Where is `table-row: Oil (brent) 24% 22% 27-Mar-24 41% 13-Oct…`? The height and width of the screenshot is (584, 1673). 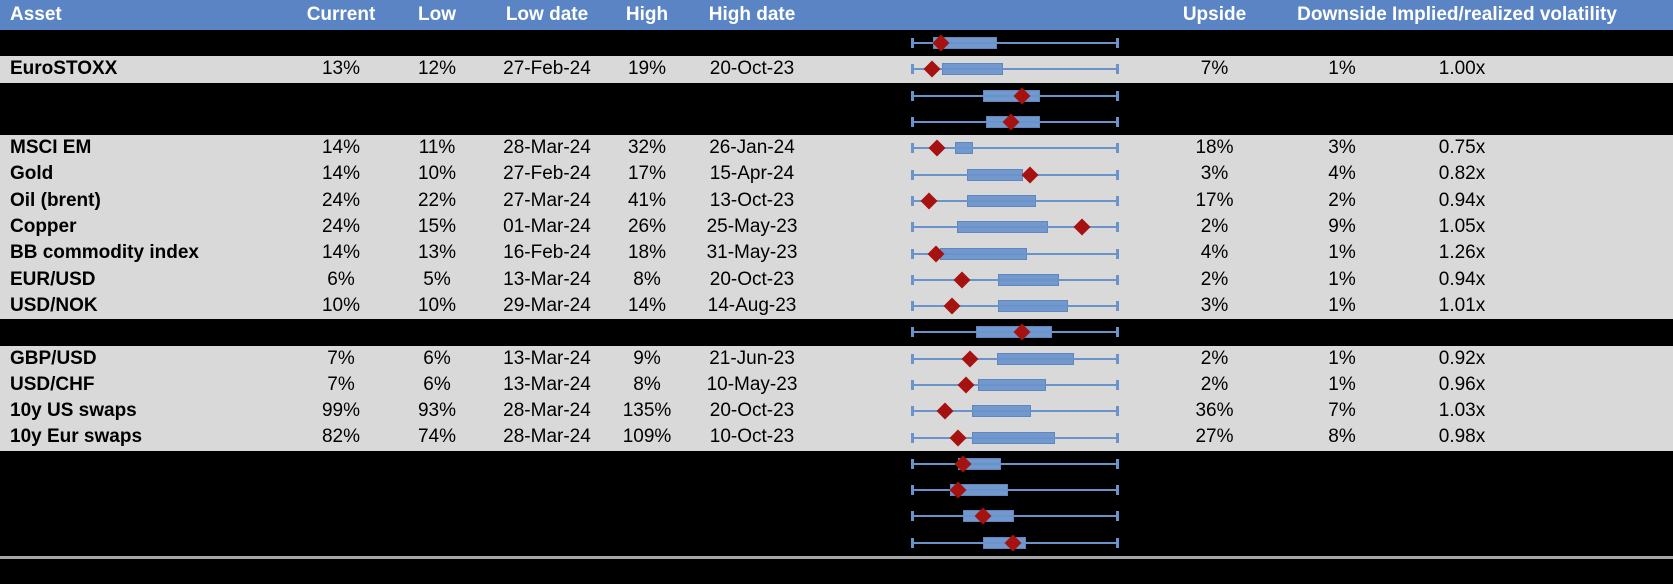 table-row: Oil (brent) 24% 22% 27-Mar-24 41% 13-Oct… is located at coordinates (836, 201).